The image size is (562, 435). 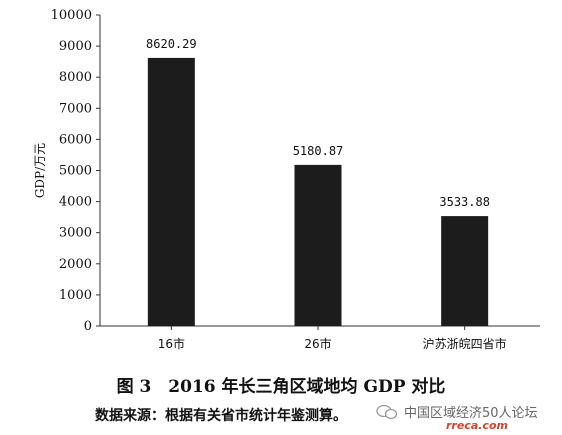 I want to click on watermark: 中国区域经济50人论坛 rreca.com, so click(x=466, y=418).